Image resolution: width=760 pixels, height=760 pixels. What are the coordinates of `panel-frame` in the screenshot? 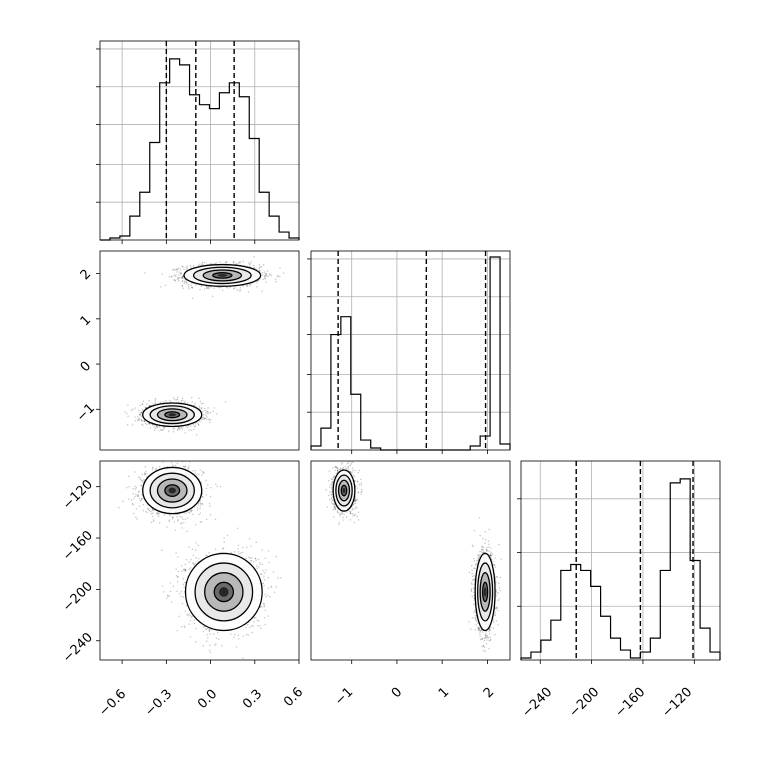 It's located at (199, 140).